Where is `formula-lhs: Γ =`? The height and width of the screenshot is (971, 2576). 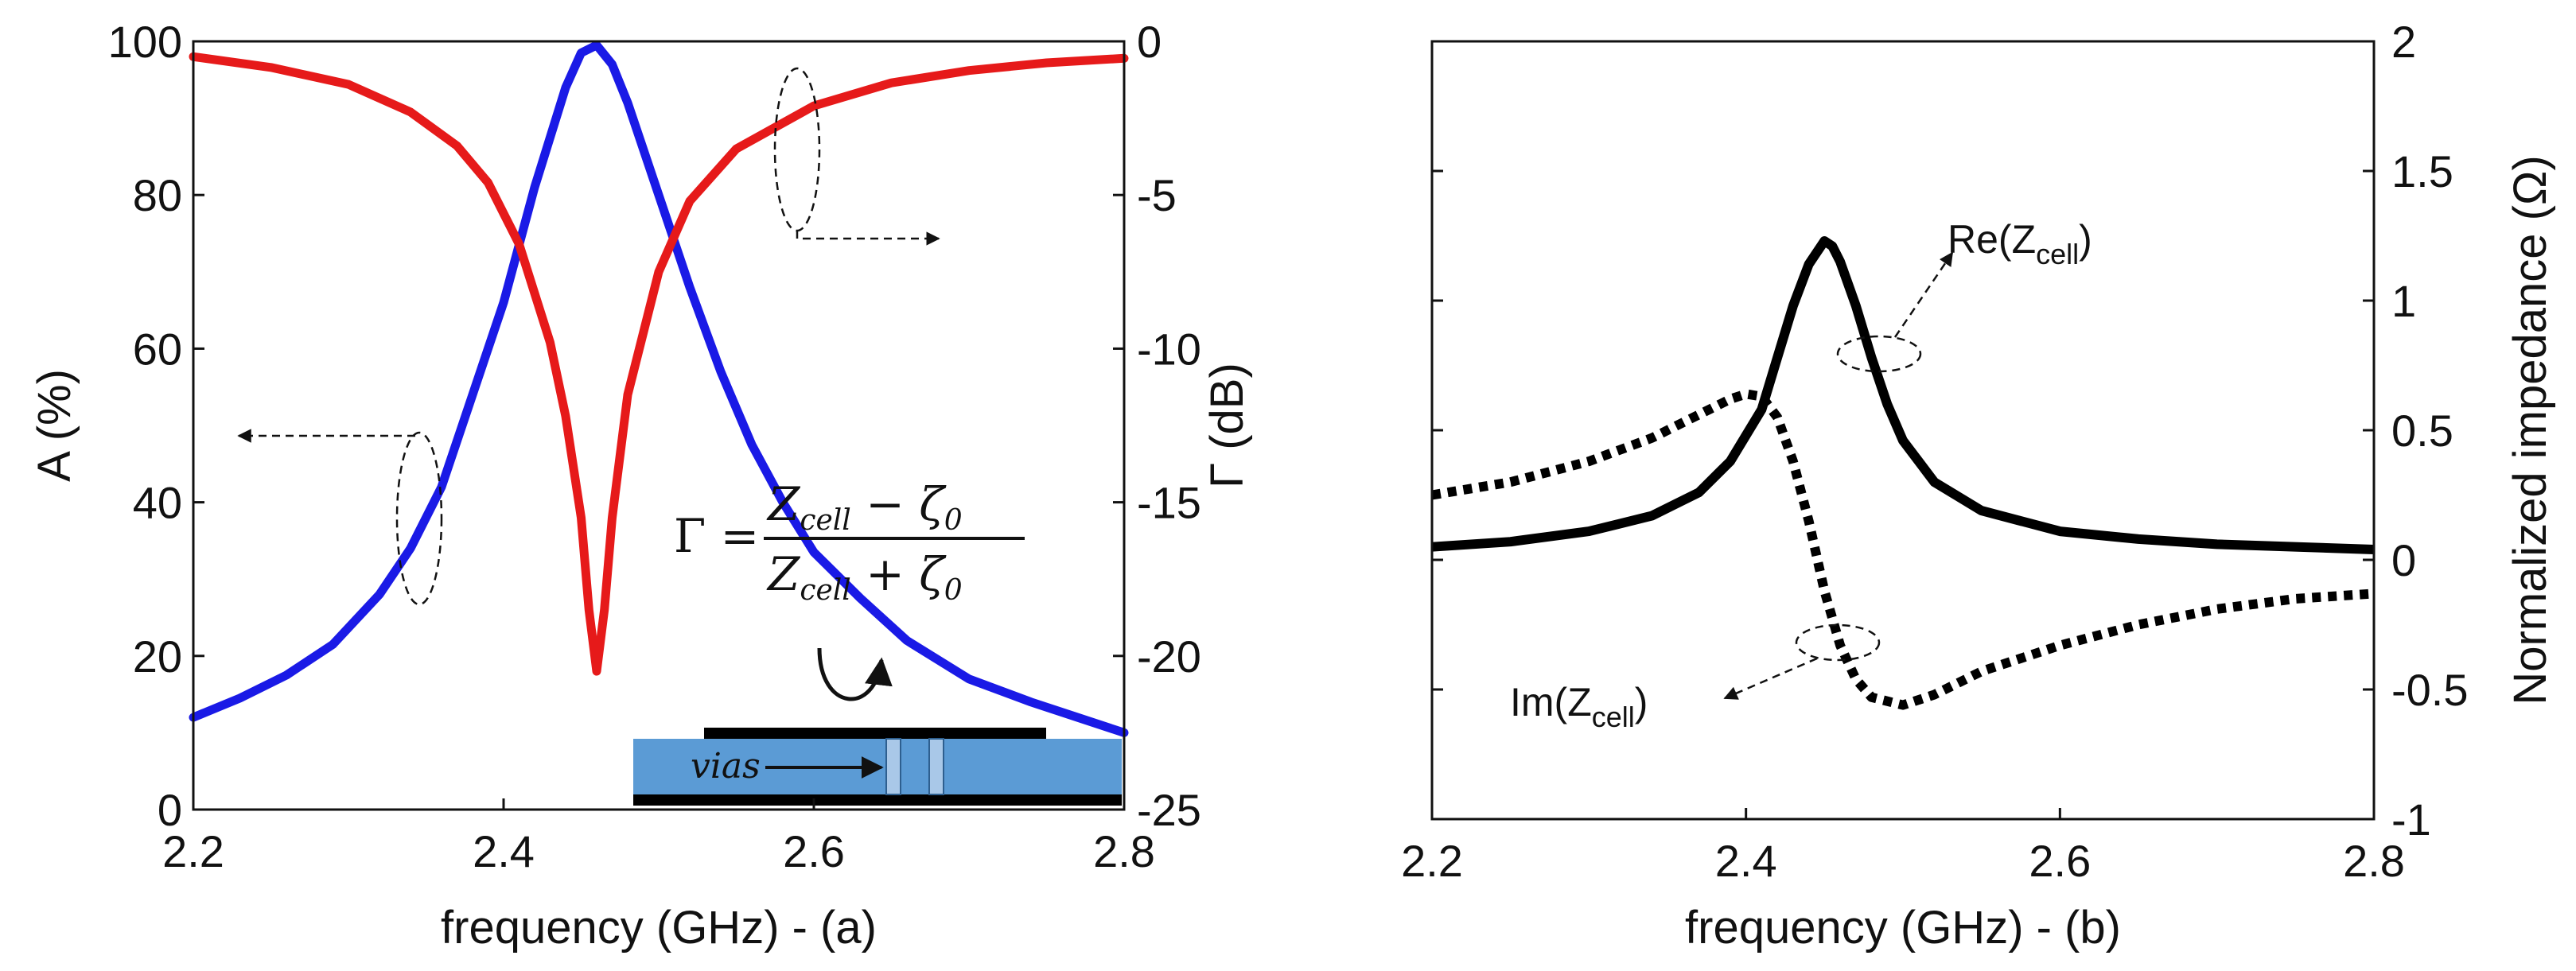 formula-lhs: Γ = is located at coordinates (717, 536).